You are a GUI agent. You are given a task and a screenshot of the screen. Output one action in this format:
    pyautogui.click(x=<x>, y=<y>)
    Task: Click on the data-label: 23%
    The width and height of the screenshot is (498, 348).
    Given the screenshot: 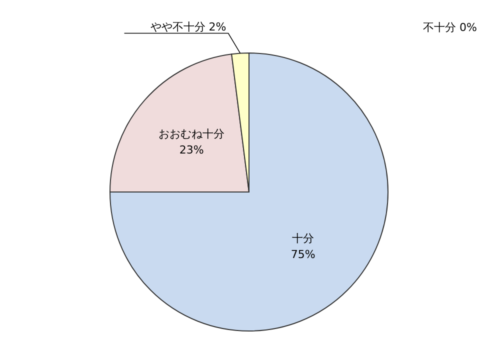 What is the action you would take?
    pyautogui.click(x=191, y=149)
    